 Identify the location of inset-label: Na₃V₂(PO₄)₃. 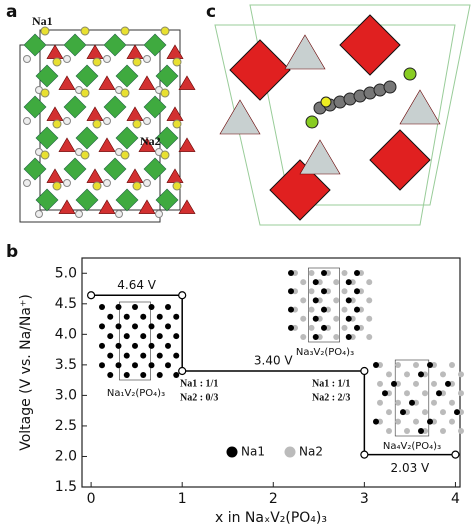
(325, 352).